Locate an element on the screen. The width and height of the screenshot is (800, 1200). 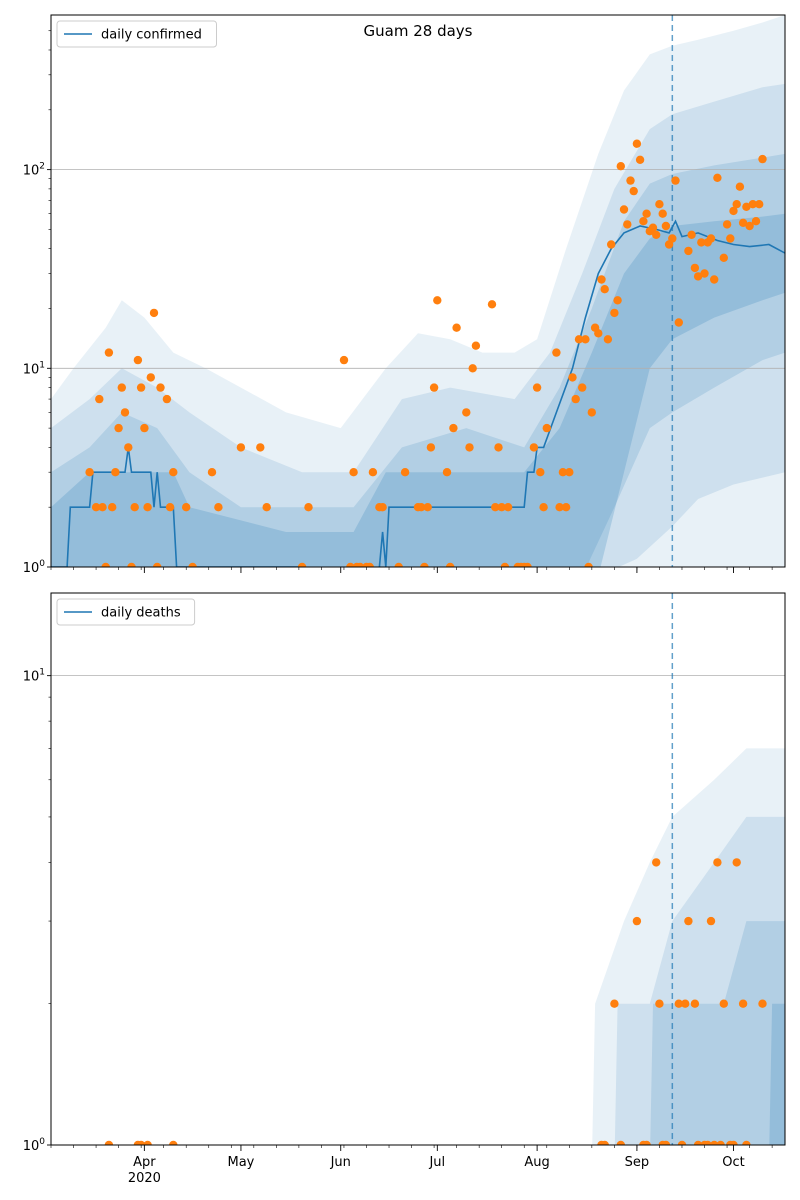
legend: daily confirmed is located at coordinates (136, 34).